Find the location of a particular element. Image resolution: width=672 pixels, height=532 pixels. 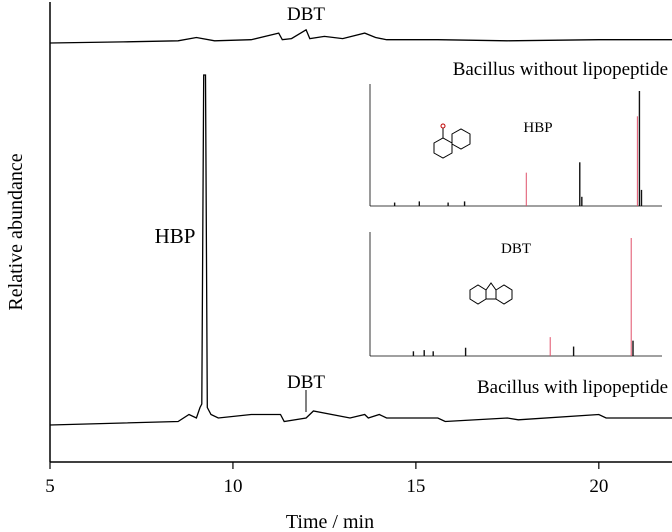

x-tick-label: 10 is located at coordinates (232, 486).